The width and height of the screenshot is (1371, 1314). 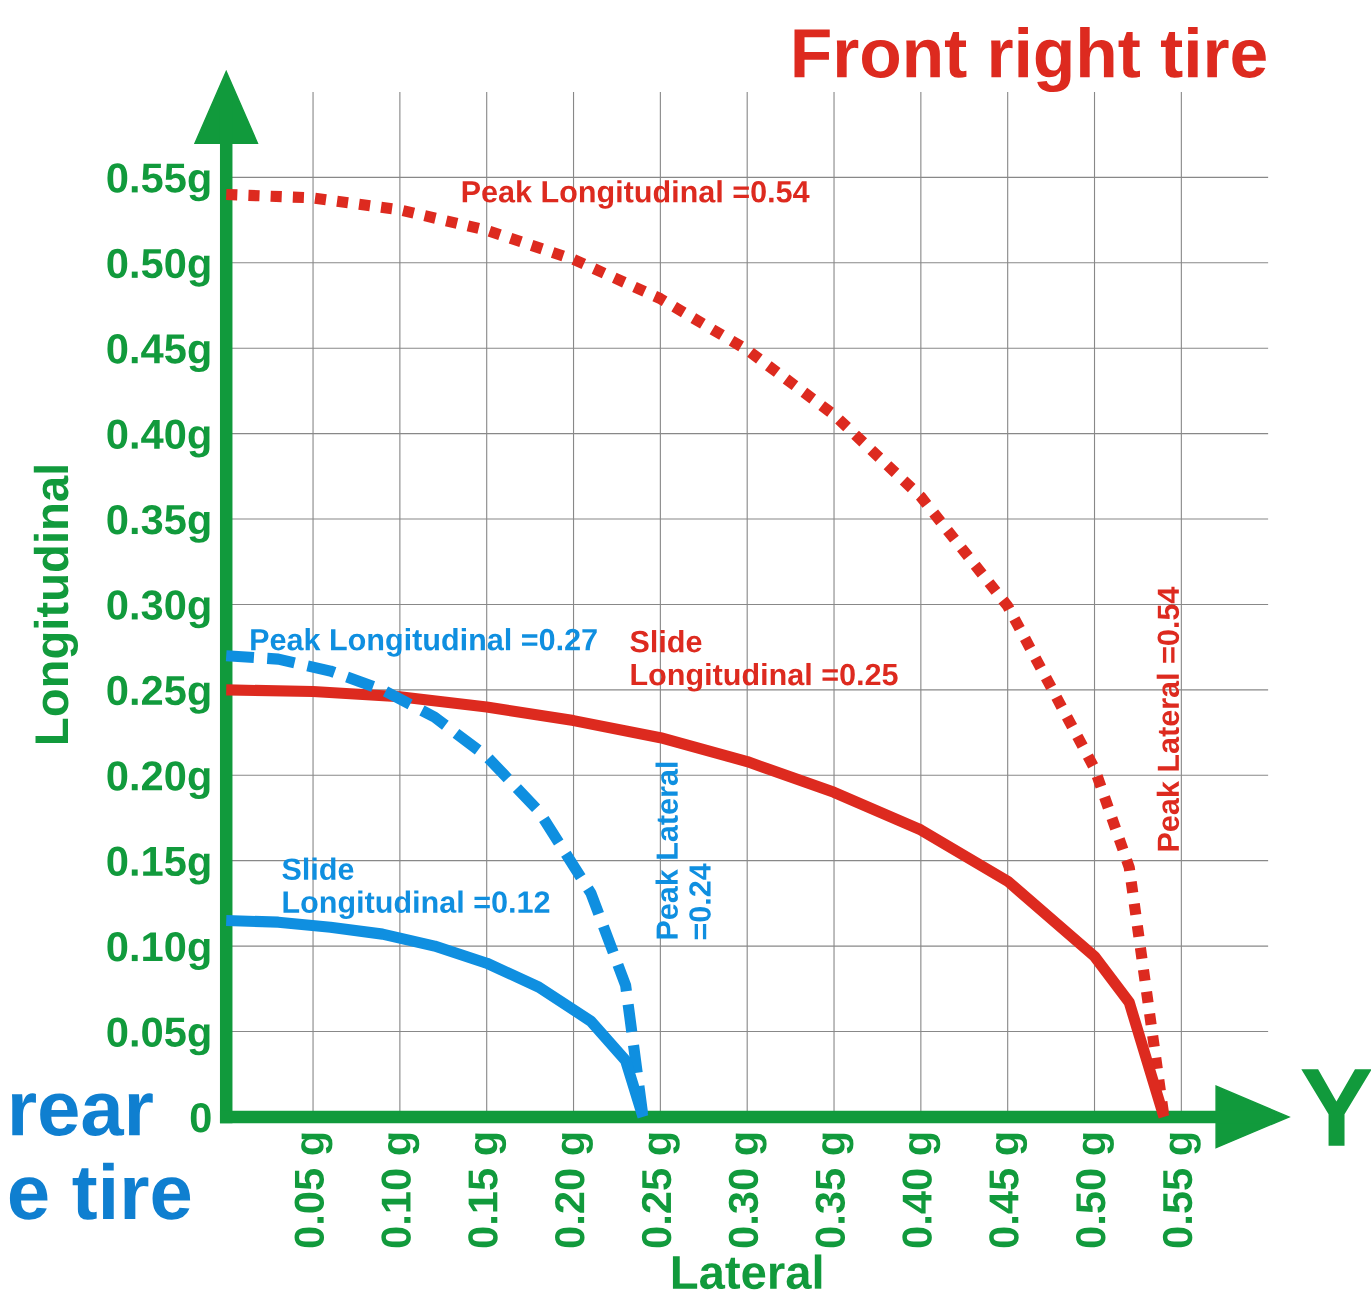 What do you see at coordinates (1168, 718) in the screenshot?
I see `annotation: Peak Lateral =0.54` at bounding box center [1168, 718].